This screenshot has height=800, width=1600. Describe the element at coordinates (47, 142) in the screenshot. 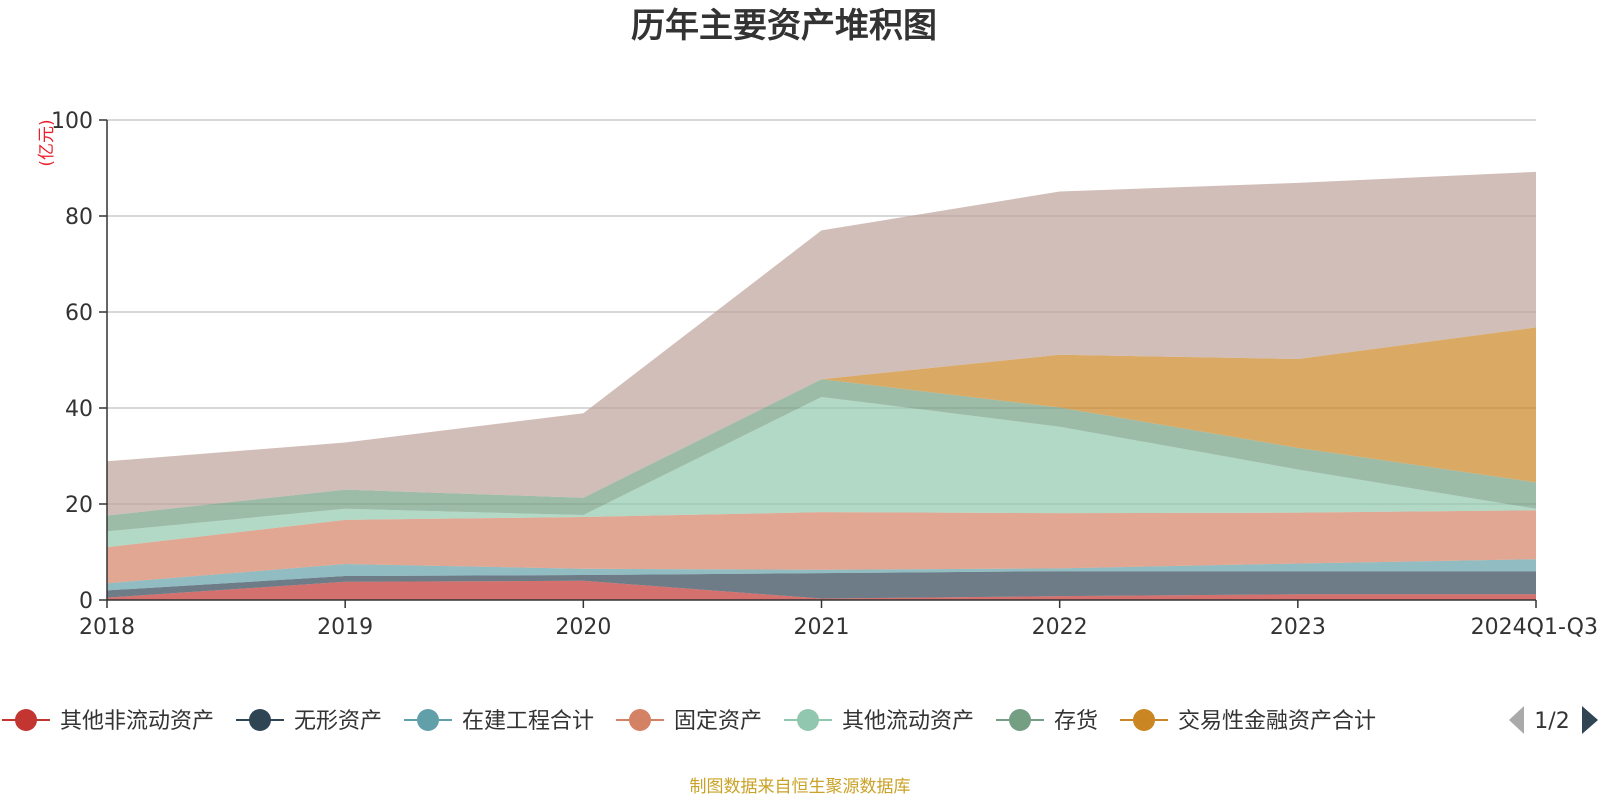

I see `y-axis-unit: (亿元)` at that location.